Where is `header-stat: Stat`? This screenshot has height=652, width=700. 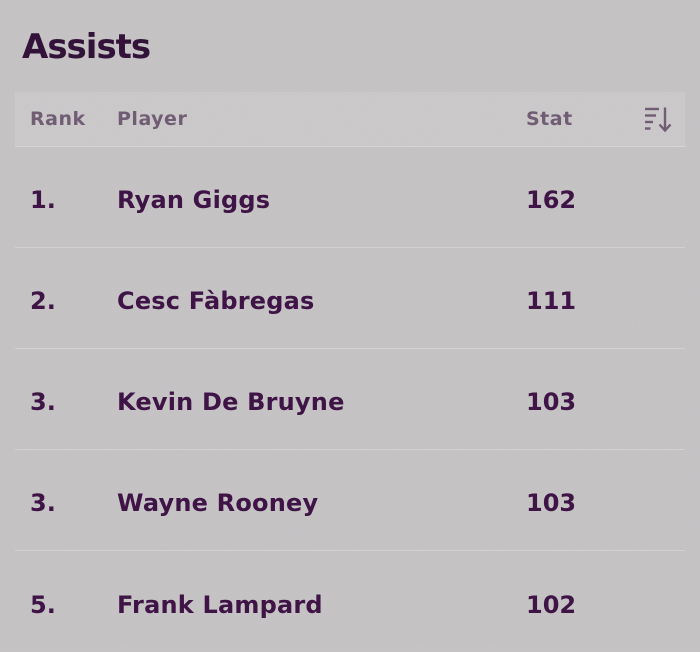 header-stat: Stat is located at coordinates (549, 119).